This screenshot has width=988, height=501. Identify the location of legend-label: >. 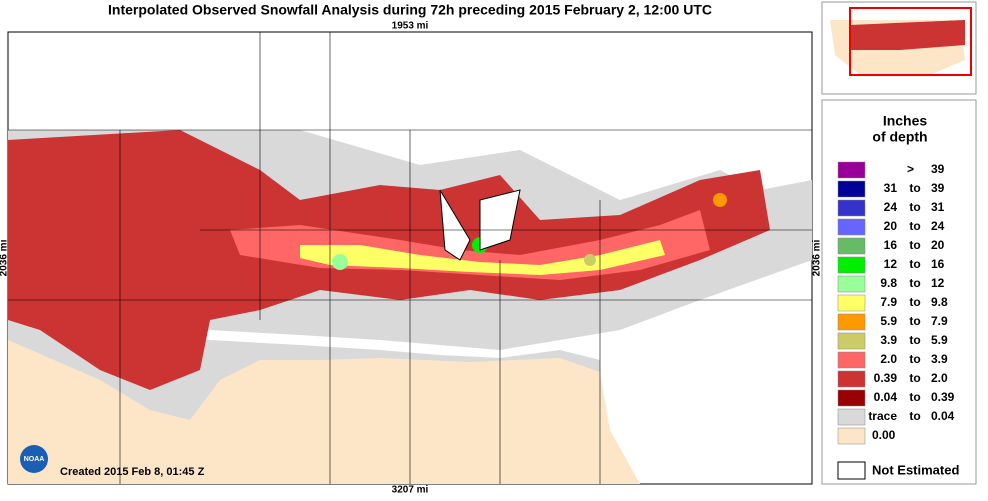
(910, 169).